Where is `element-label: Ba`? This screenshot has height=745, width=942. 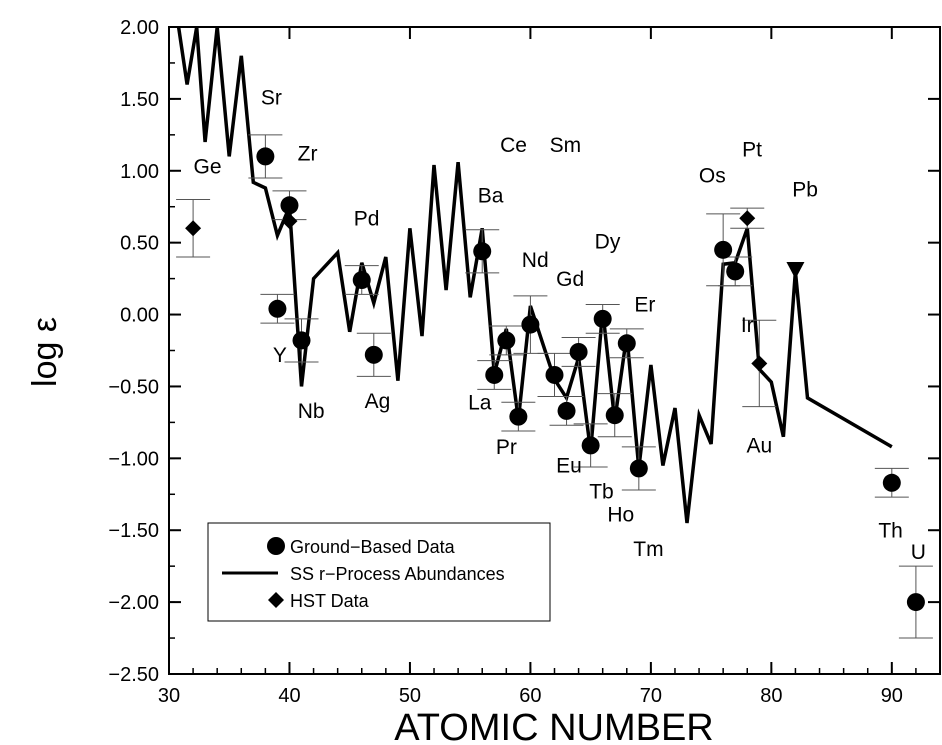 element-label: Ba is located at coordinates (491, 195).